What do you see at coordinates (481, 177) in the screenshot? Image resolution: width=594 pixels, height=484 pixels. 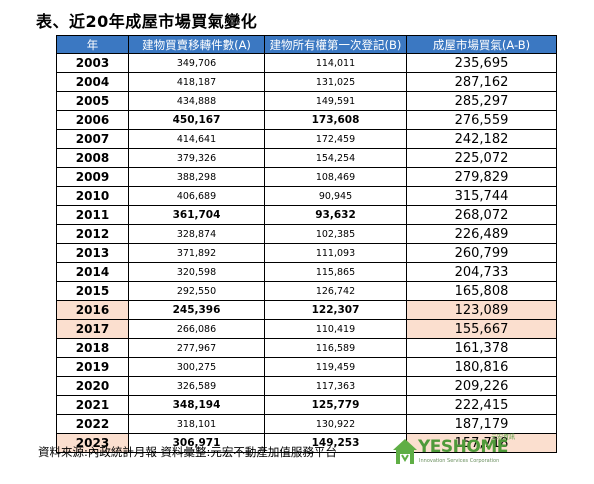 I see `market-demand-cell: 279,829` at bounding box center [481, 177].